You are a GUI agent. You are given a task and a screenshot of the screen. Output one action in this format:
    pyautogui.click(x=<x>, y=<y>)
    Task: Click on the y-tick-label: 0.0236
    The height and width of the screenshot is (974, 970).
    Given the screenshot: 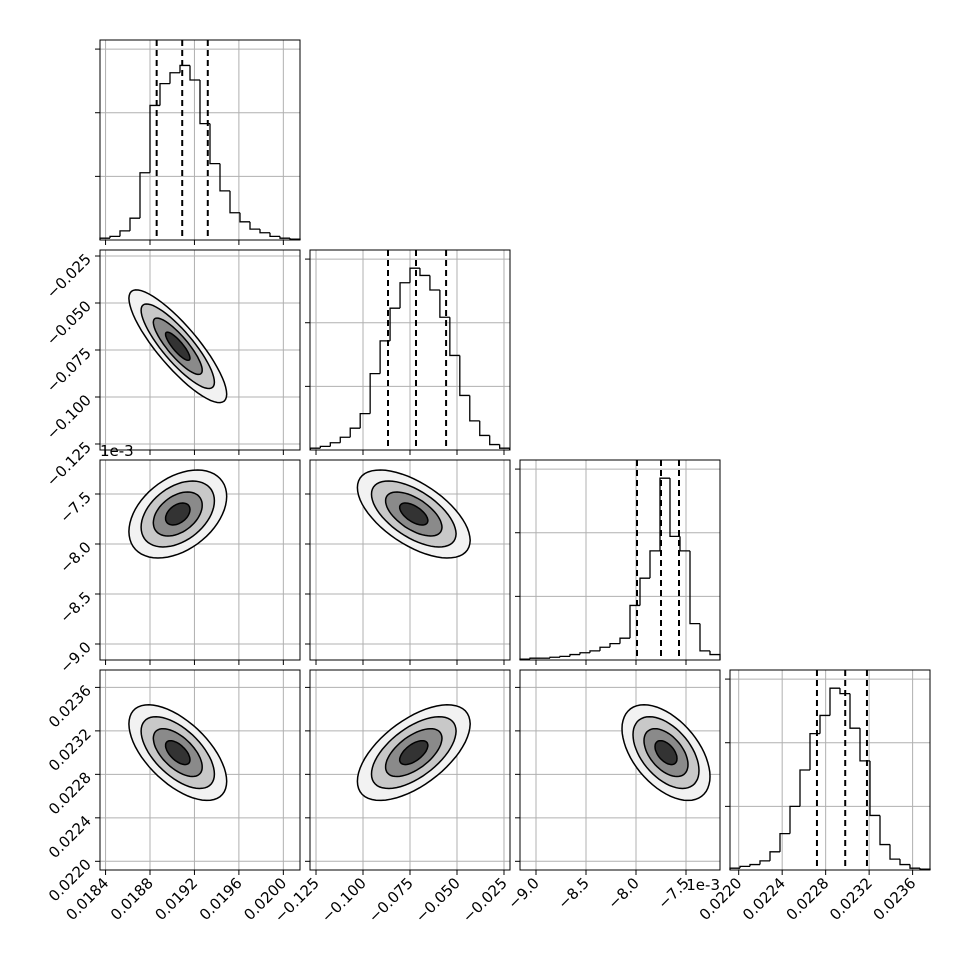 What is the action you would take?
    pyautogui.click(x=70, y=706)
    